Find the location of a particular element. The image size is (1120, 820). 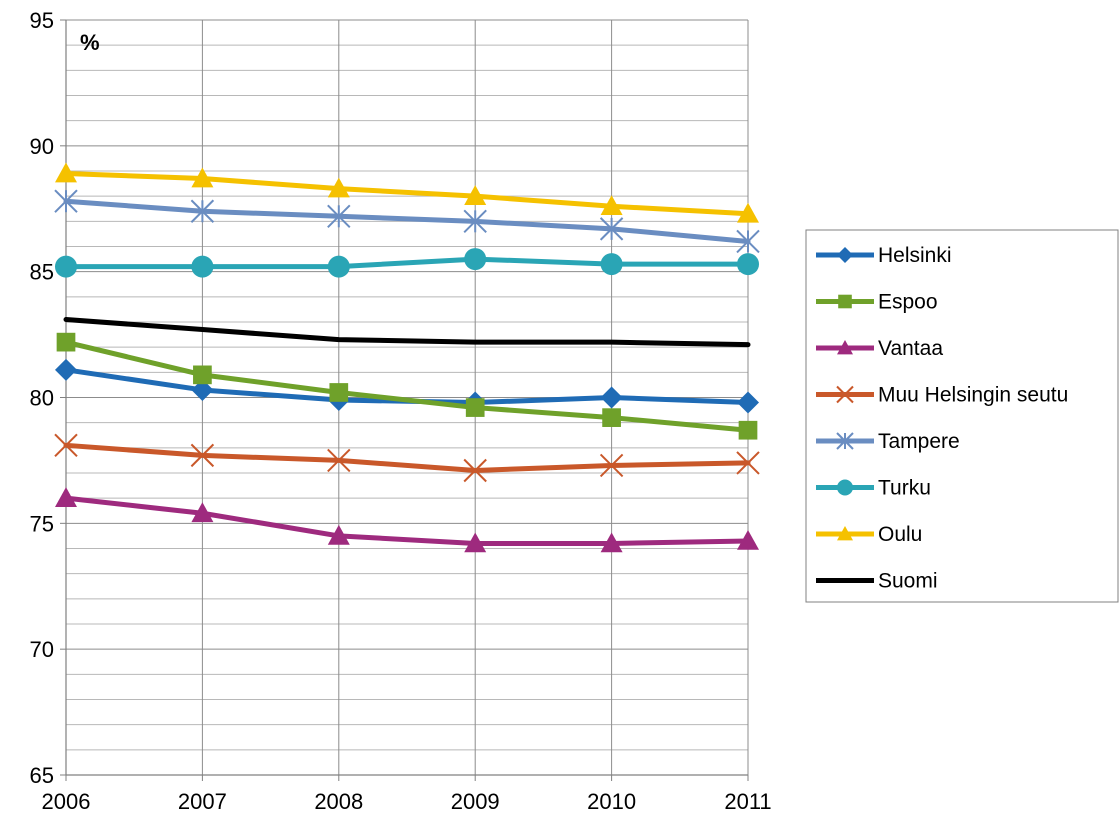

series-suomi is located at coordinates (407, 332).